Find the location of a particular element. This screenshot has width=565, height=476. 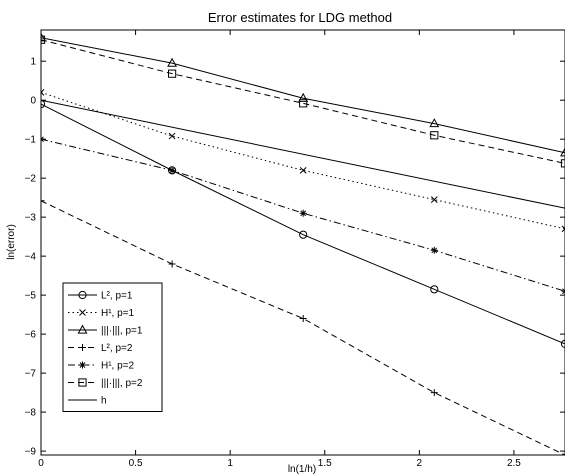

legend-label: |||·|||, p=2 is located at coordinates (122, 383).